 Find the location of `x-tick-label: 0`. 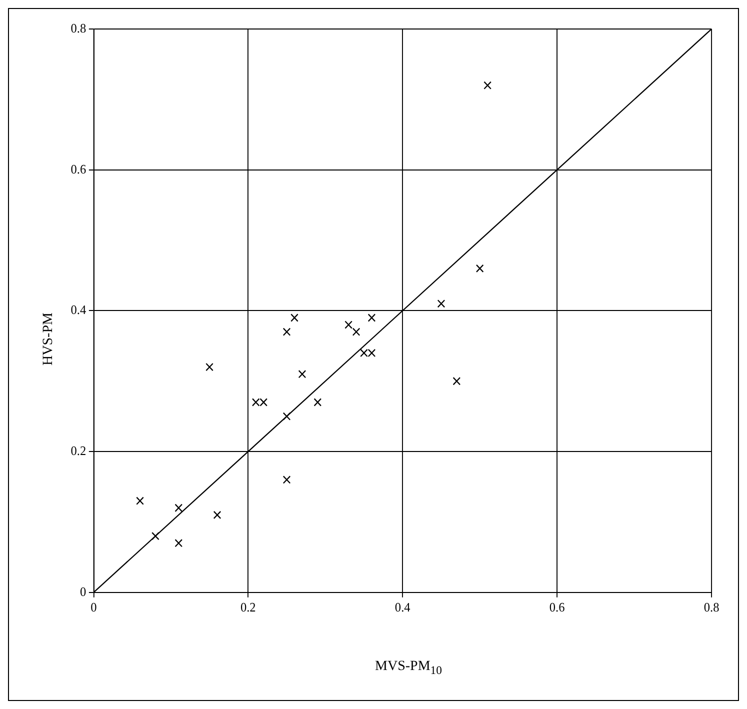

x-tick-label: 0 is located at coordinates (93, 607).